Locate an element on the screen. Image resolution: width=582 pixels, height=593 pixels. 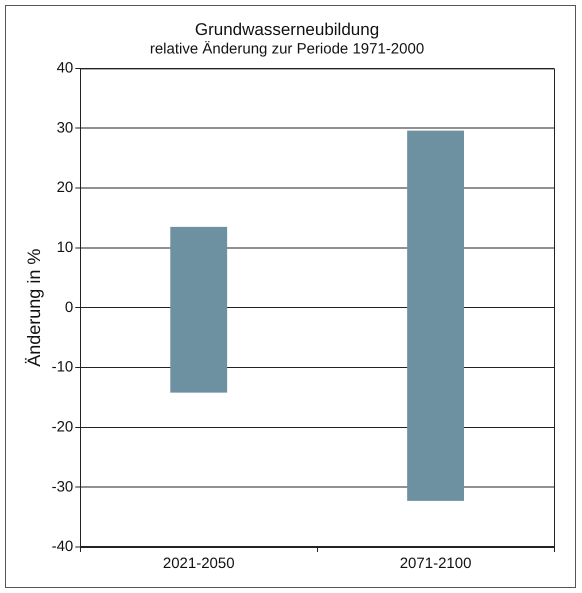
y-tick-label: -10 is located at coordinates (63, 367).